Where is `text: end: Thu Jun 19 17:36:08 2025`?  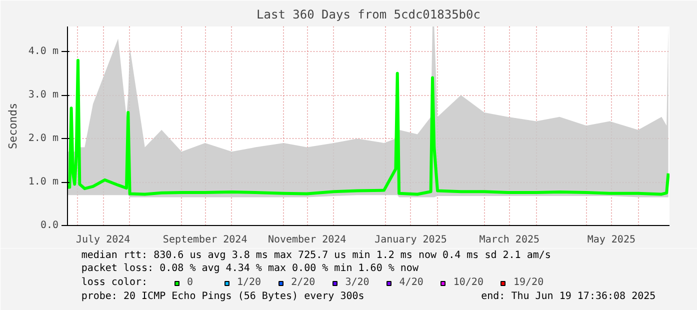
text: end: Thu Jun 19 17:36:08 2025 is located at coordinates (568, 296).